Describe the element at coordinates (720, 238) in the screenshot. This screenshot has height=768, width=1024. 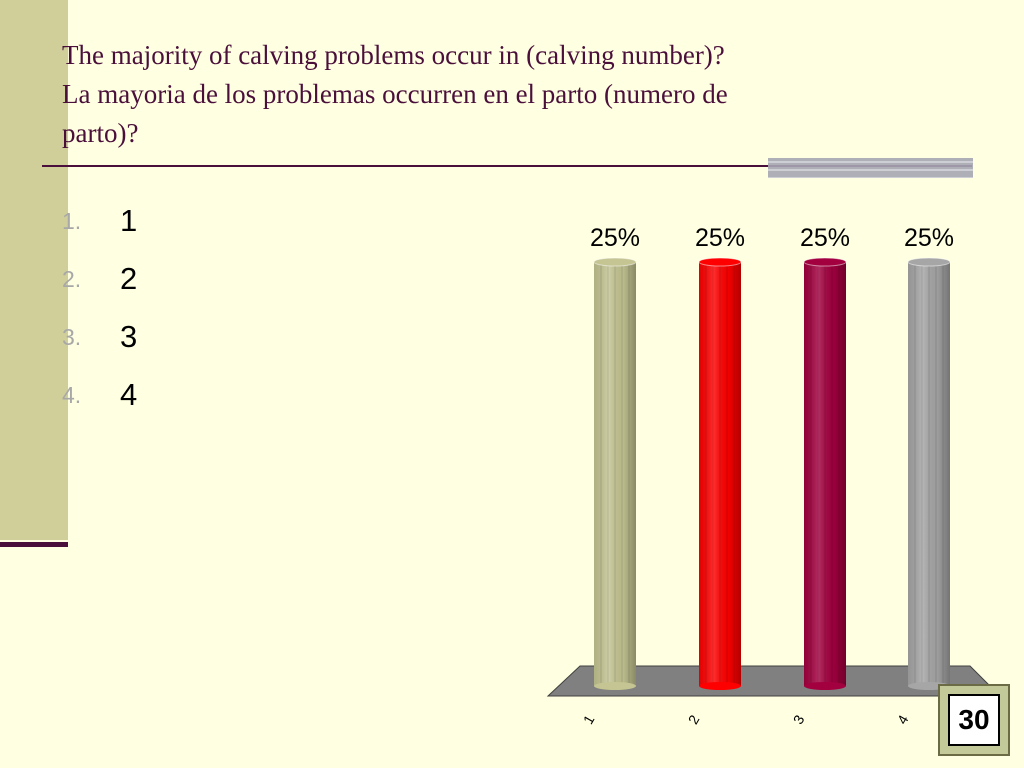
I see `data-label-2: 25%` at that location.